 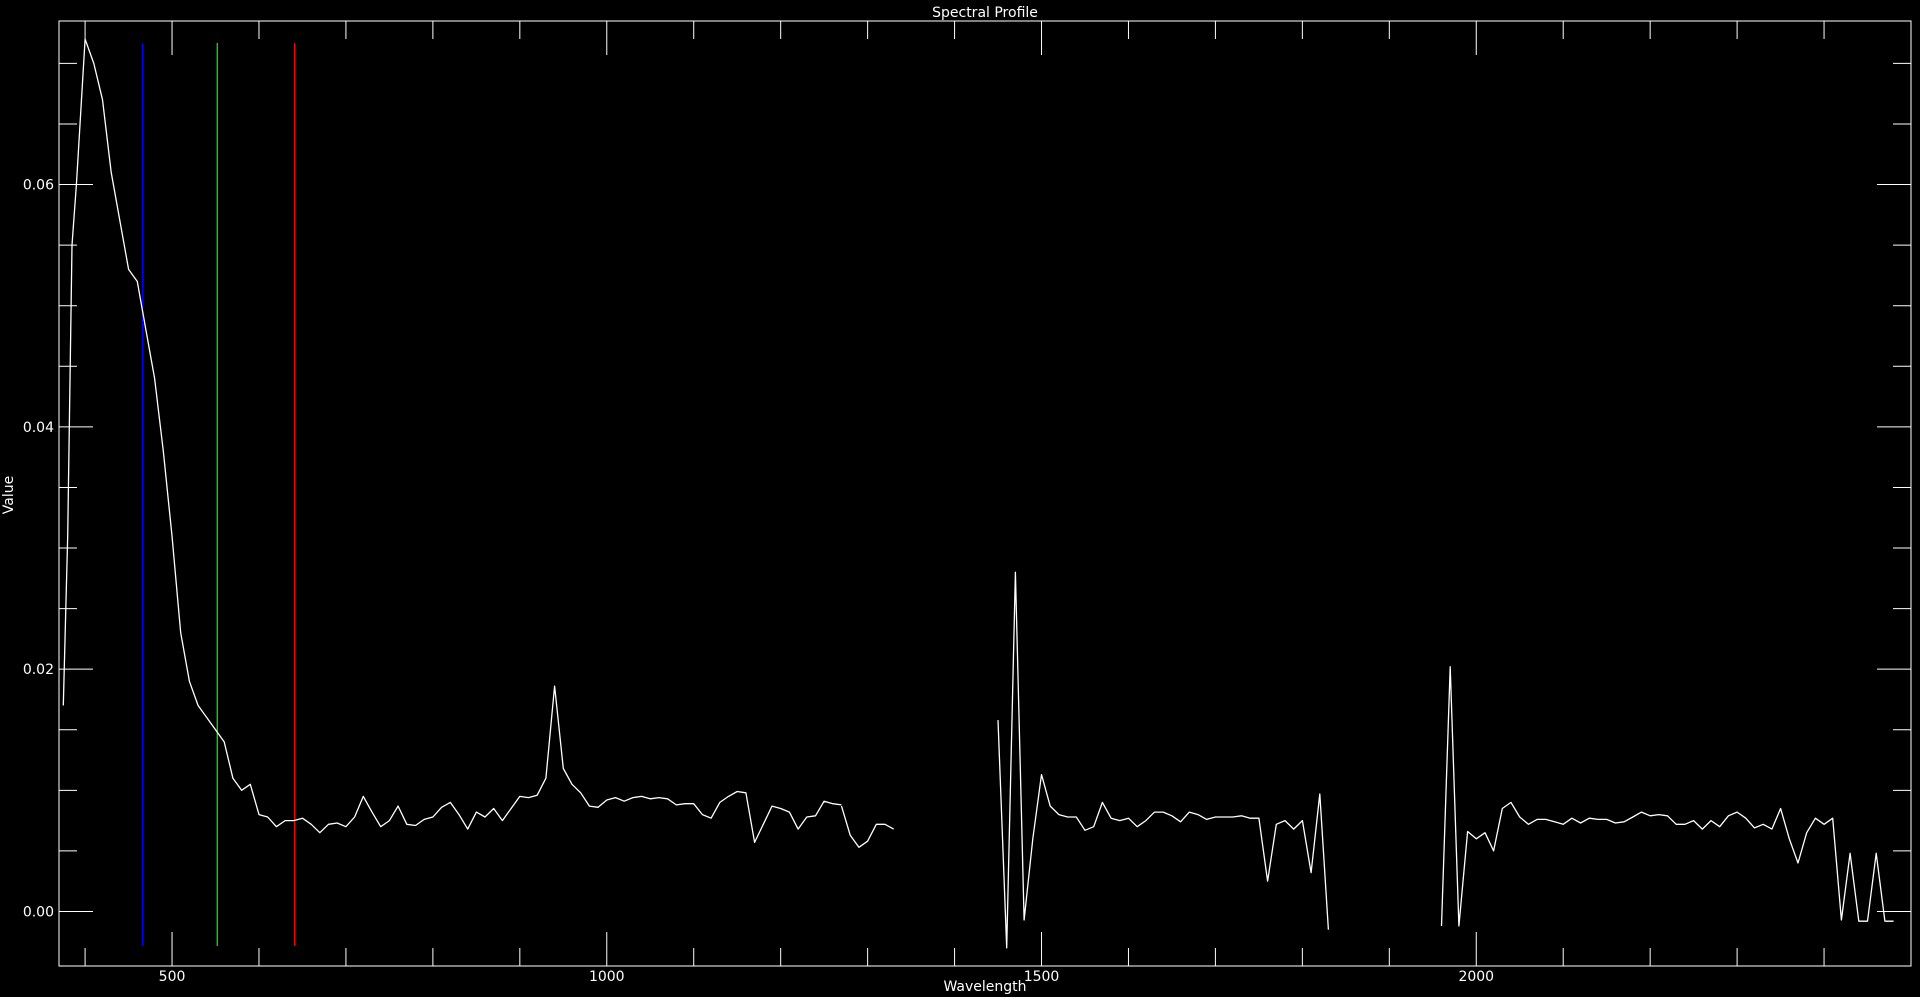 What do you see at coordinates (38, 428) in the screenshot?
I see `y-tick-label: 0.04` at bounding box center [38, 428].